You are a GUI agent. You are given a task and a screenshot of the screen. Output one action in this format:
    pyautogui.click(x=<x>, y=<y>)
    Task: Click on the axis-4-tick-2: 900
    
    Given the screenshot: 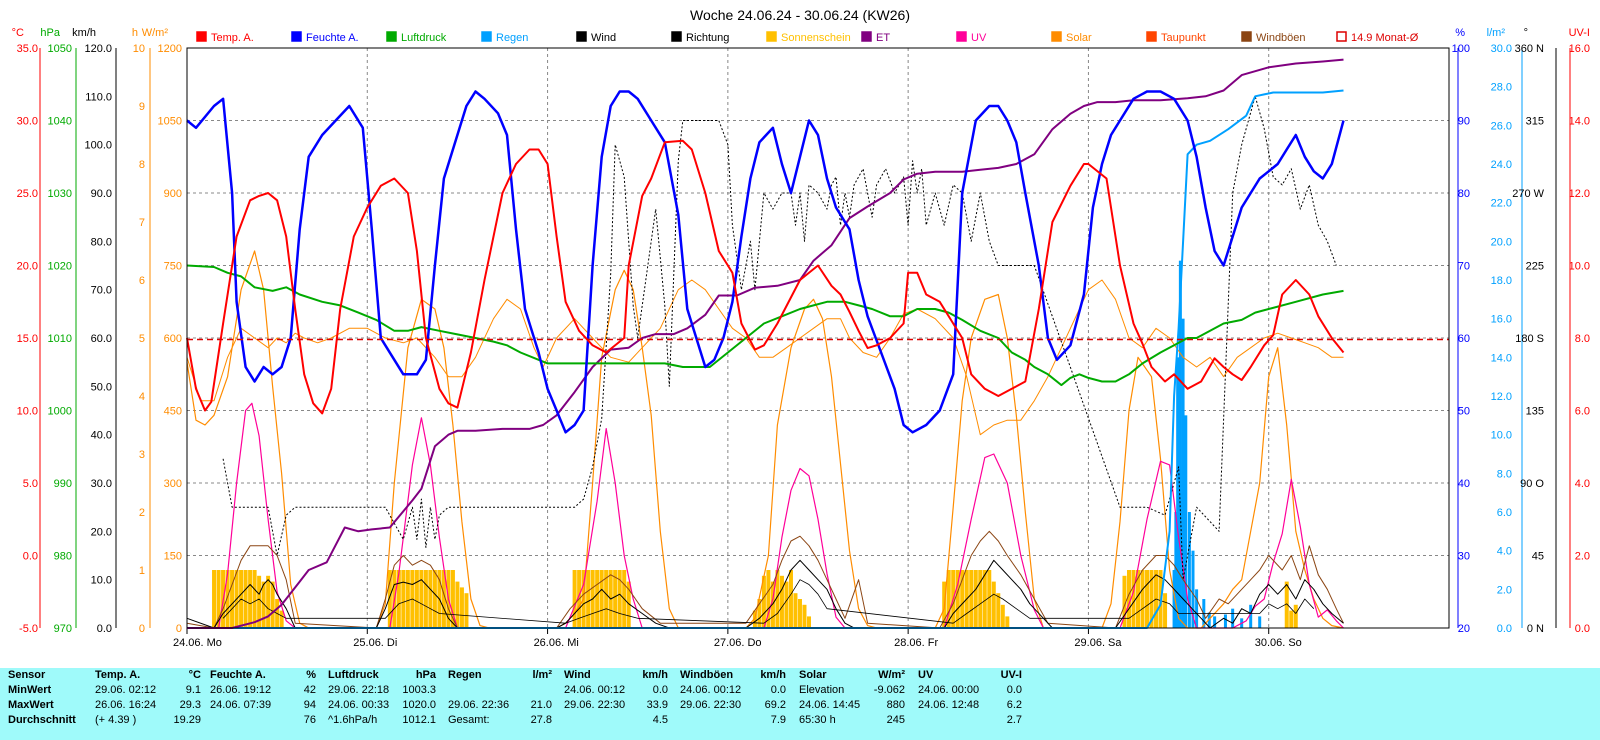 What is the action you would take?
    pyautogui.click(x=173, y=194)
    